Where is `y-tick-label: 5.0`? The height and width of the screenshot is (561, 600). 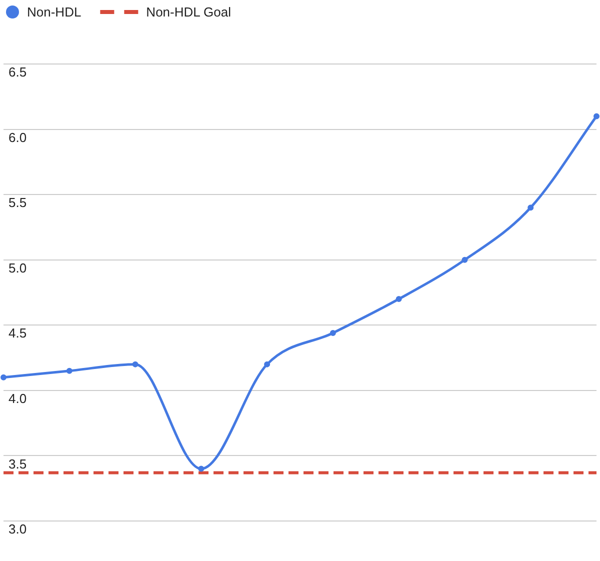 y-tick-label: 5.0 is located at coordinates (17, 268).